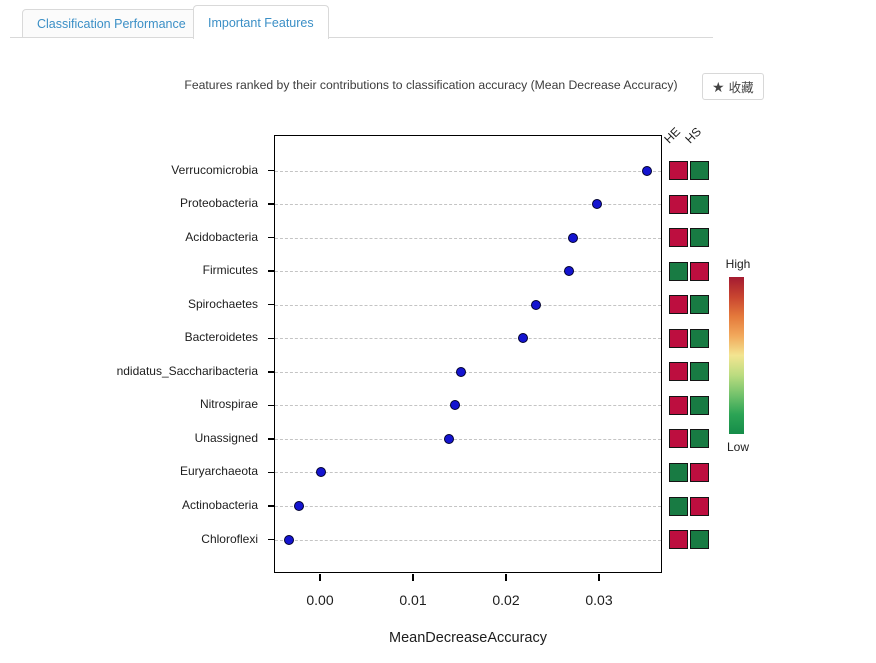 Image resolution: width=876 pixels, height=663 pixels. I want to click on y-axis-label: Chloroflexi, so click(229, 538).